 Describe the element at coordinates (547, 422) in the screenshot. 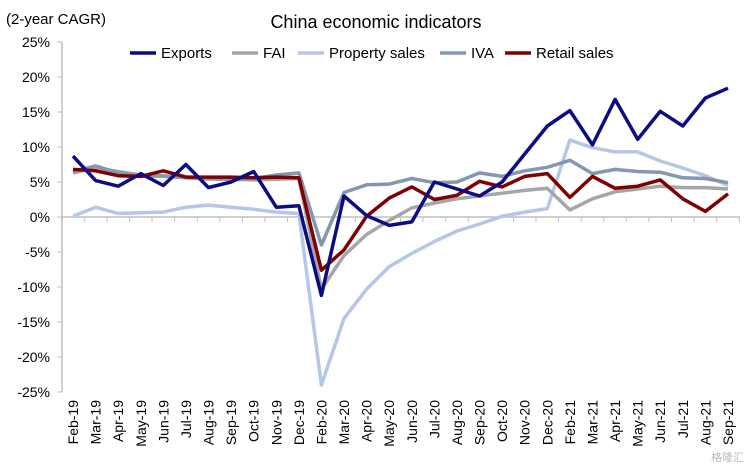

I see `x-tick-label: Dec-20` at that location.